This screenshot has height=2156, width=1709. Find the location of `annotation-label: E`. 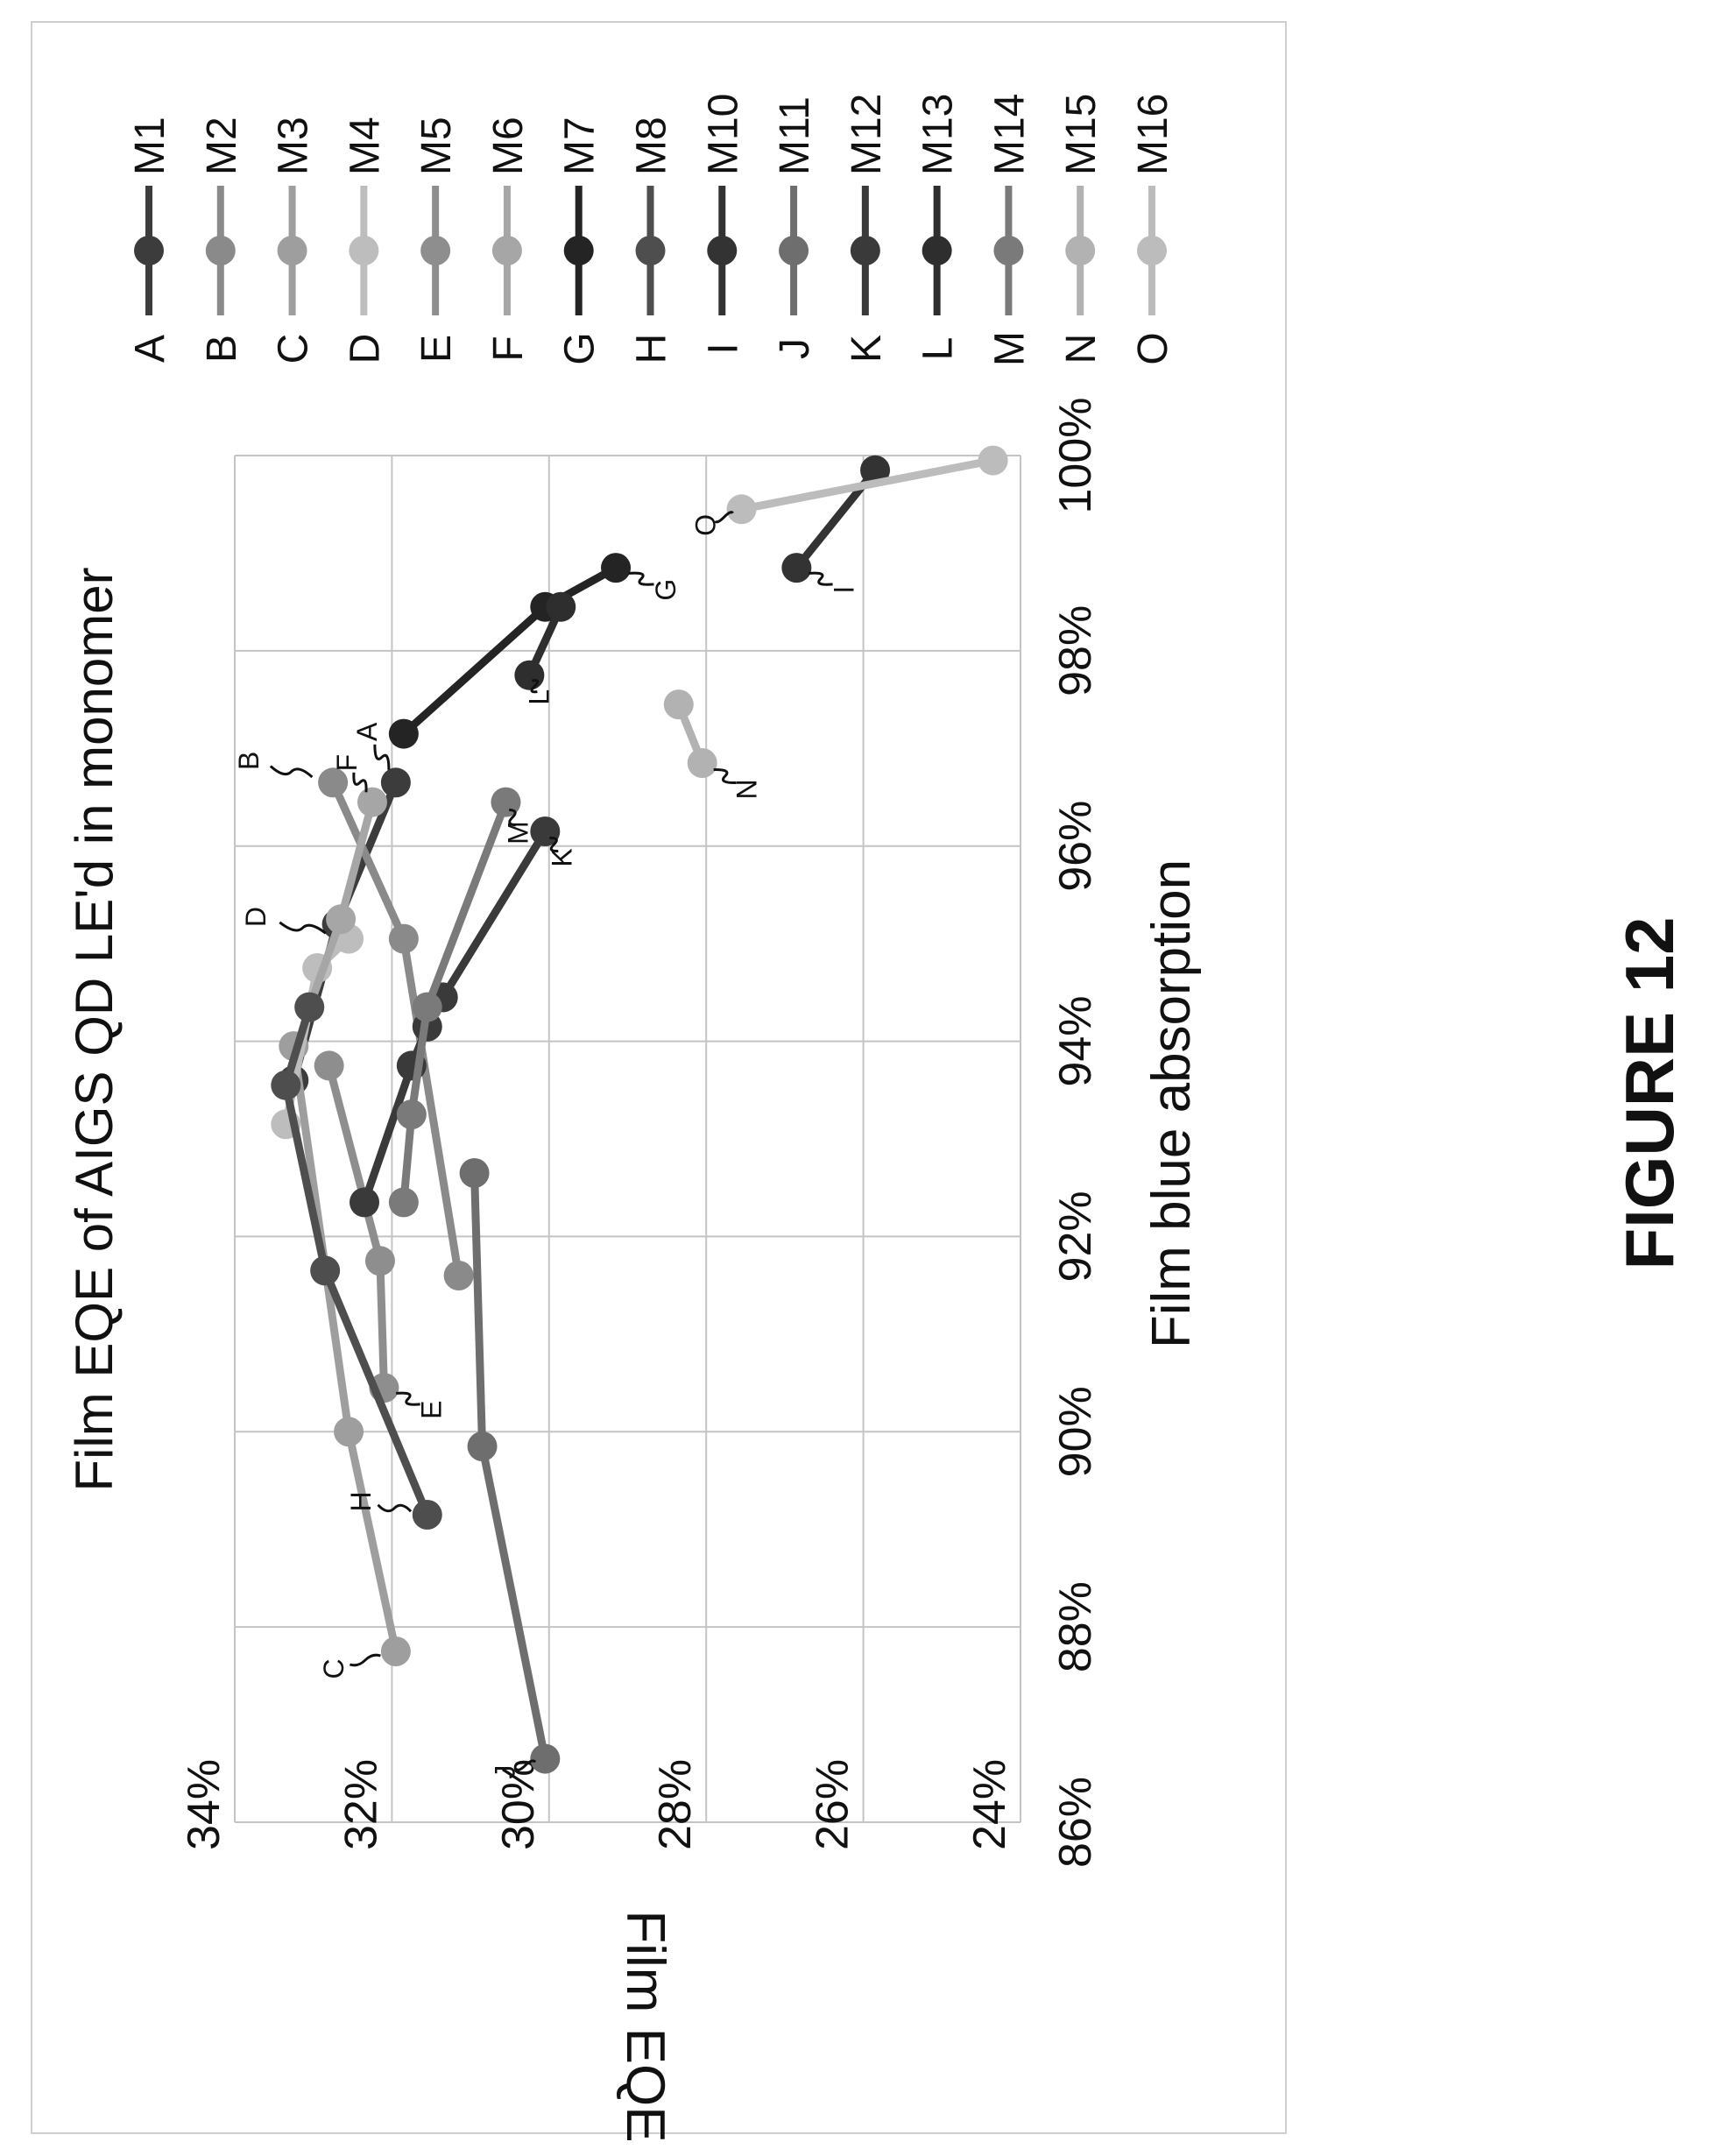

annotation-label: E is located at coordinates (431, 1409).